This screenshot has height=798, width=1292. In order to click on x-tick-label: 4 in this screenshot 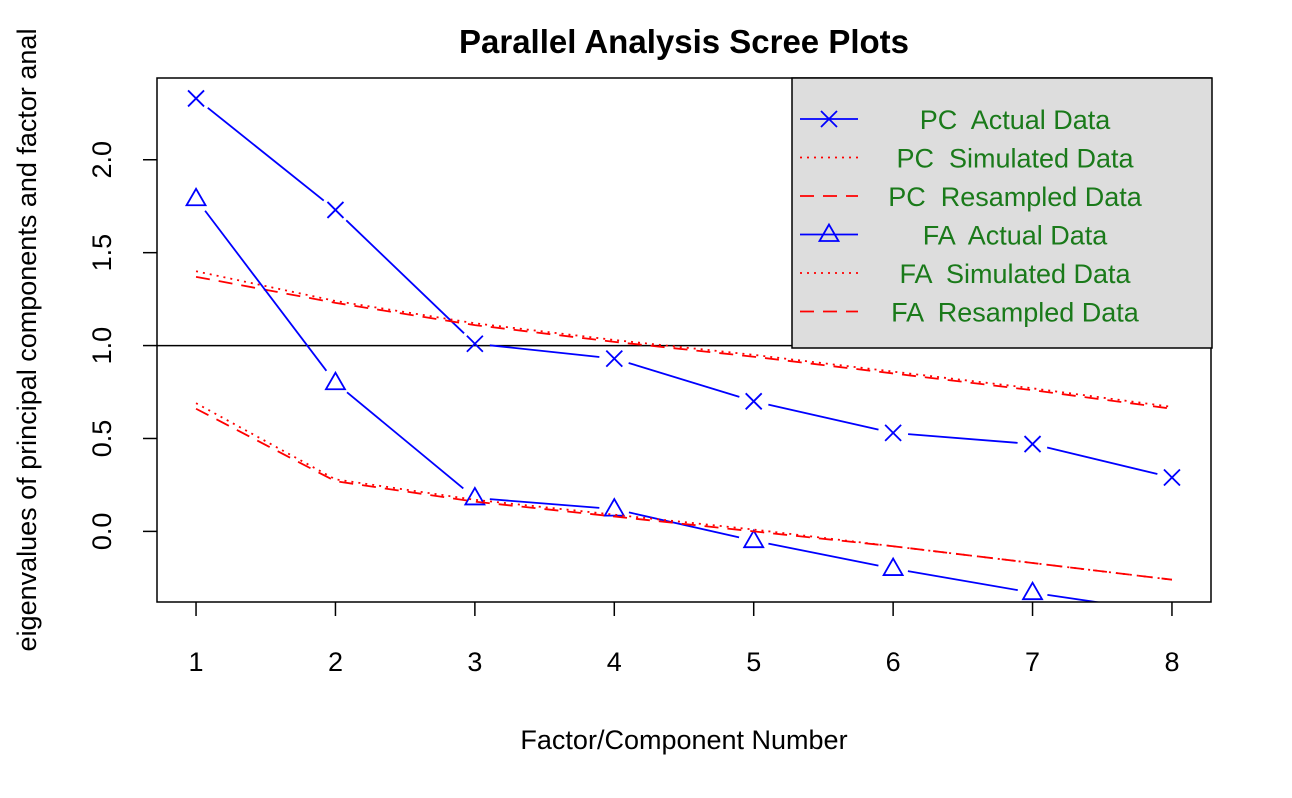, I will do `click(614, 662)`.